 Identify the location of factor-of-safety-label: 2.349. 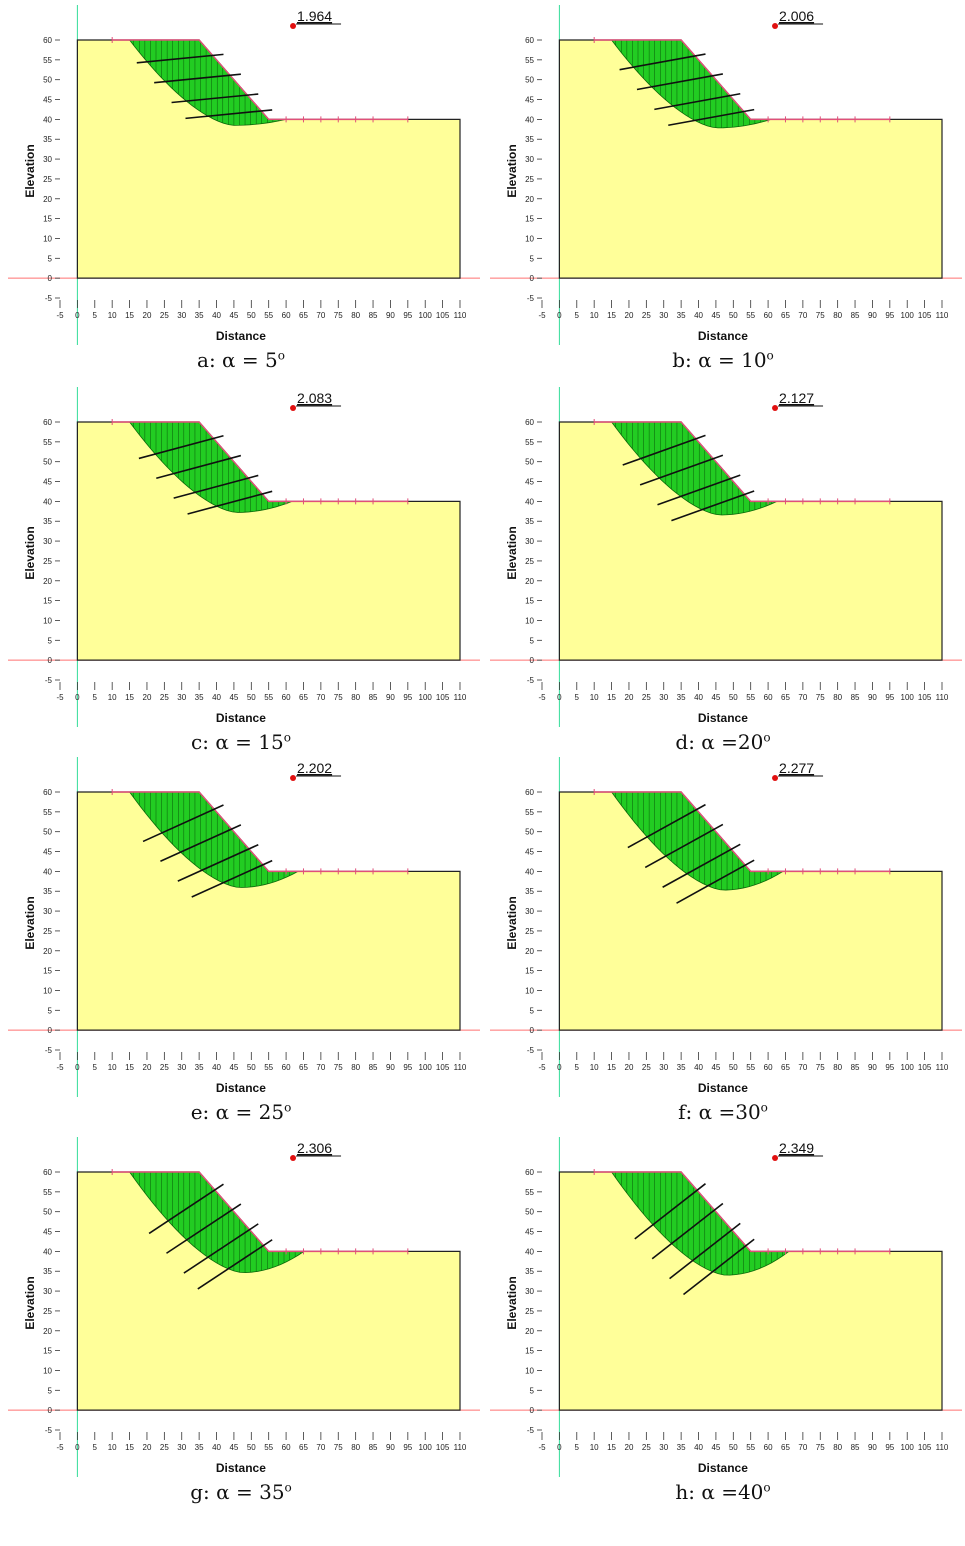
(796, 1148).